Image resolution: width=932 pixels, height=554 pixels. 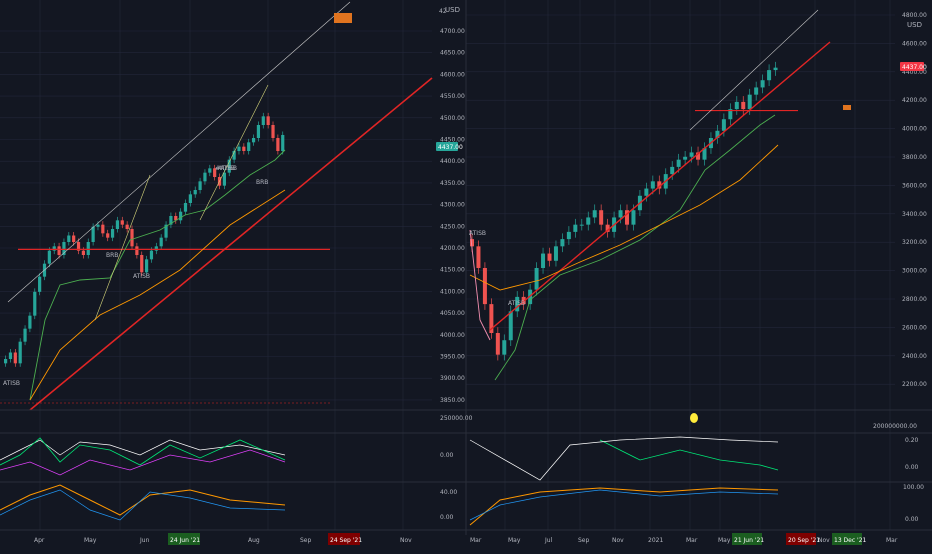 I want to click on right-price-tick: 4400.00, so click(x=914, y=72).